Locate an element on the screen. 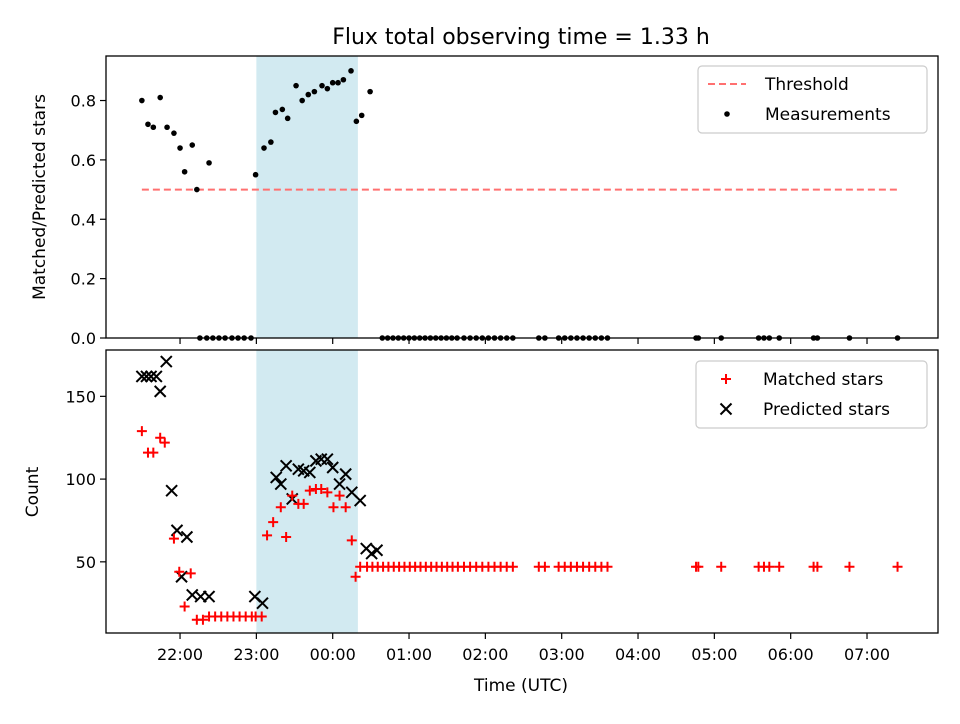 Image resolution: width=960 pixels, height=724 pixels. bottom-ytick-label: 150 is located at coordinates (80, 396).